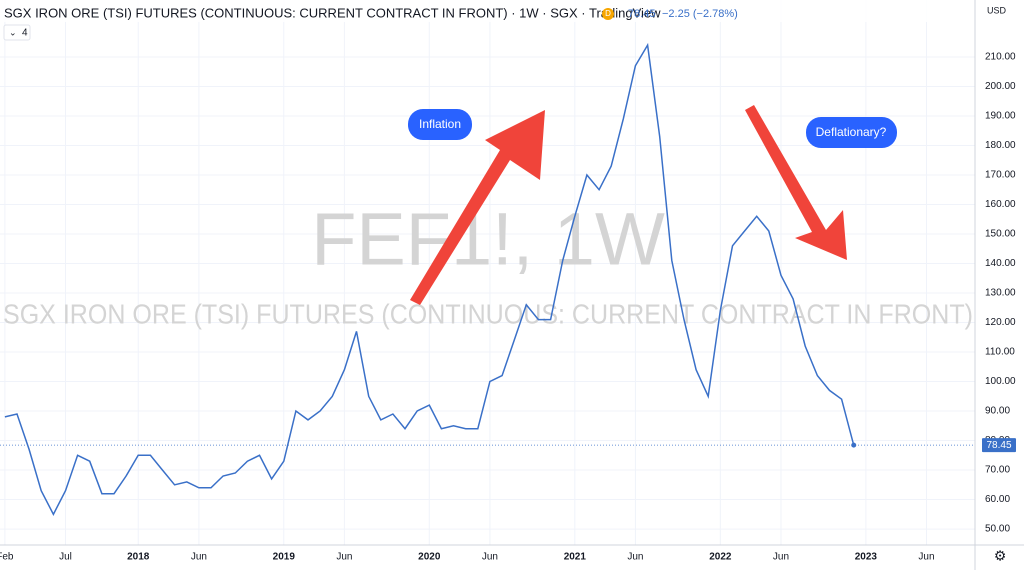  What do you see at coordinates (700, 14) in the screenshot?
I see `price-change: −2.25 (−2.78%)` at bounding box center [700, 14].